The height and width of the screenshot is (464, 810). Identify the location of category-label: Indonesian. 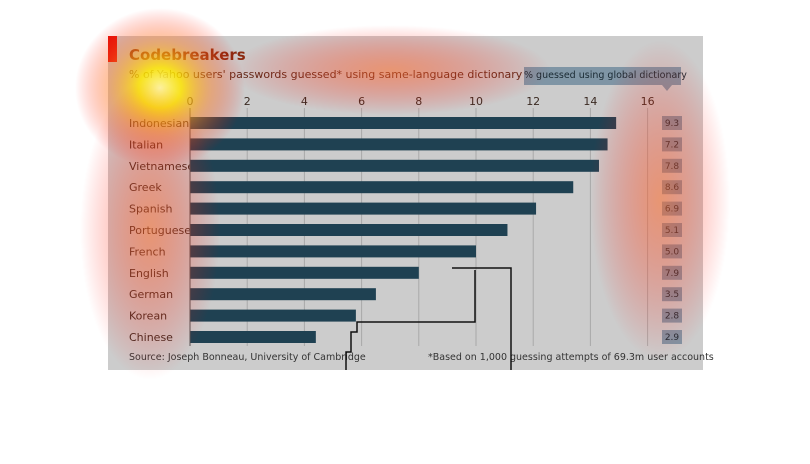
(159, 123).